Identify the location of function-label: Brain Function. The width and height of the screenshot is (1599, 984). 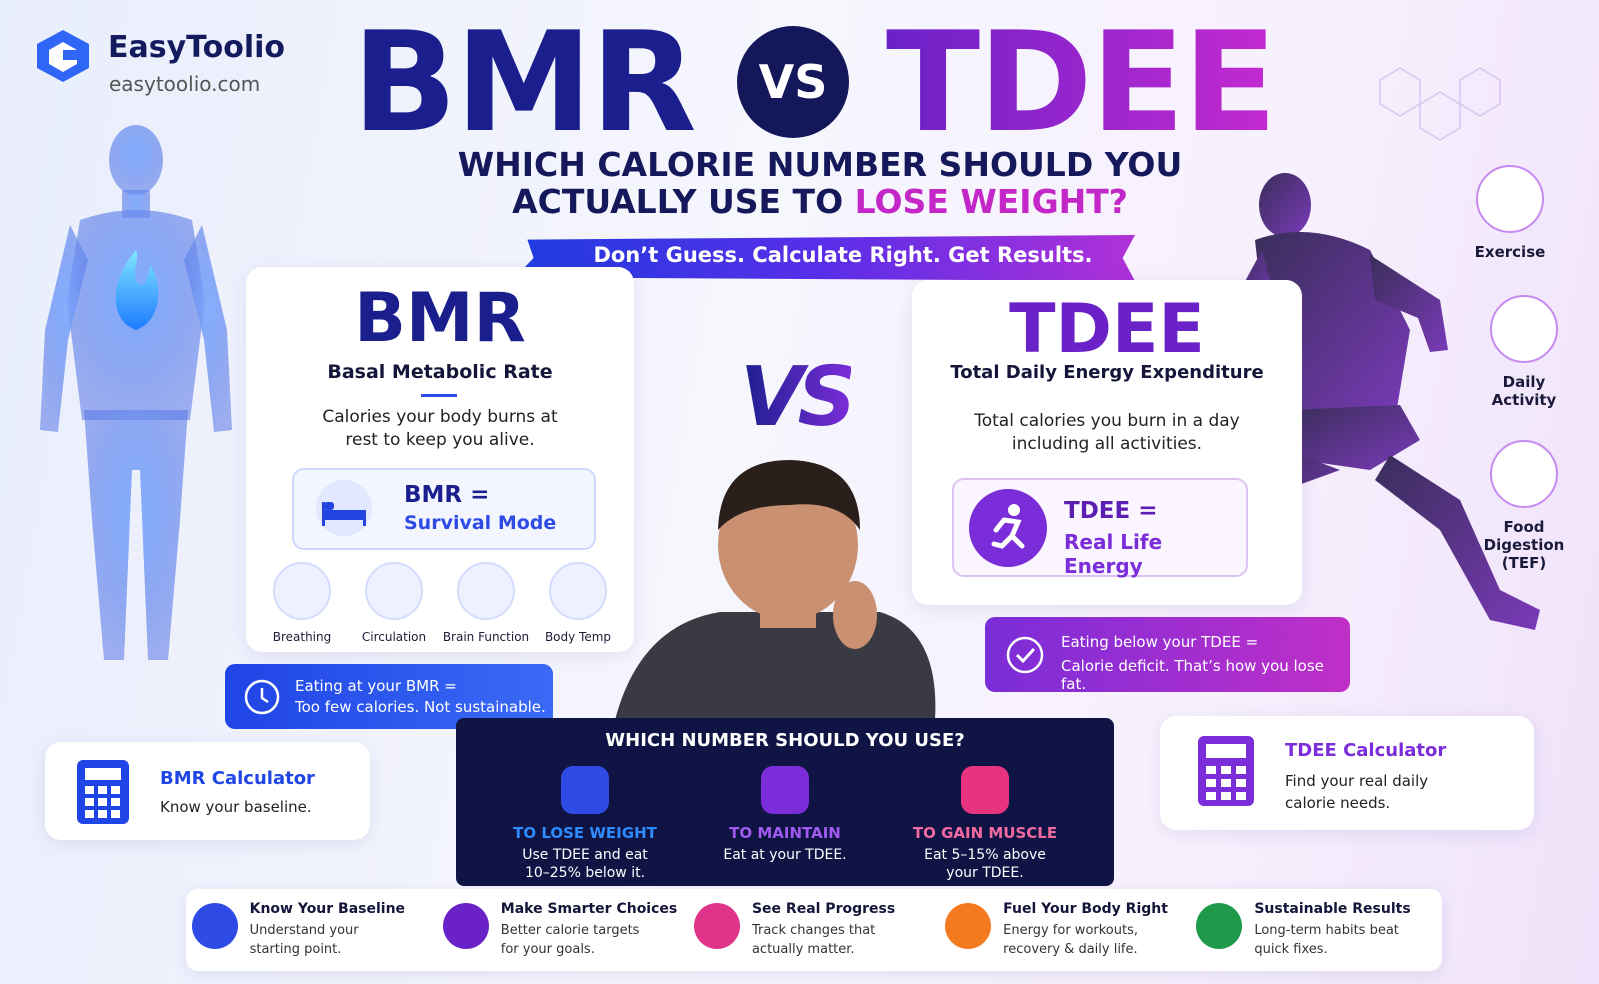
(486, 637).